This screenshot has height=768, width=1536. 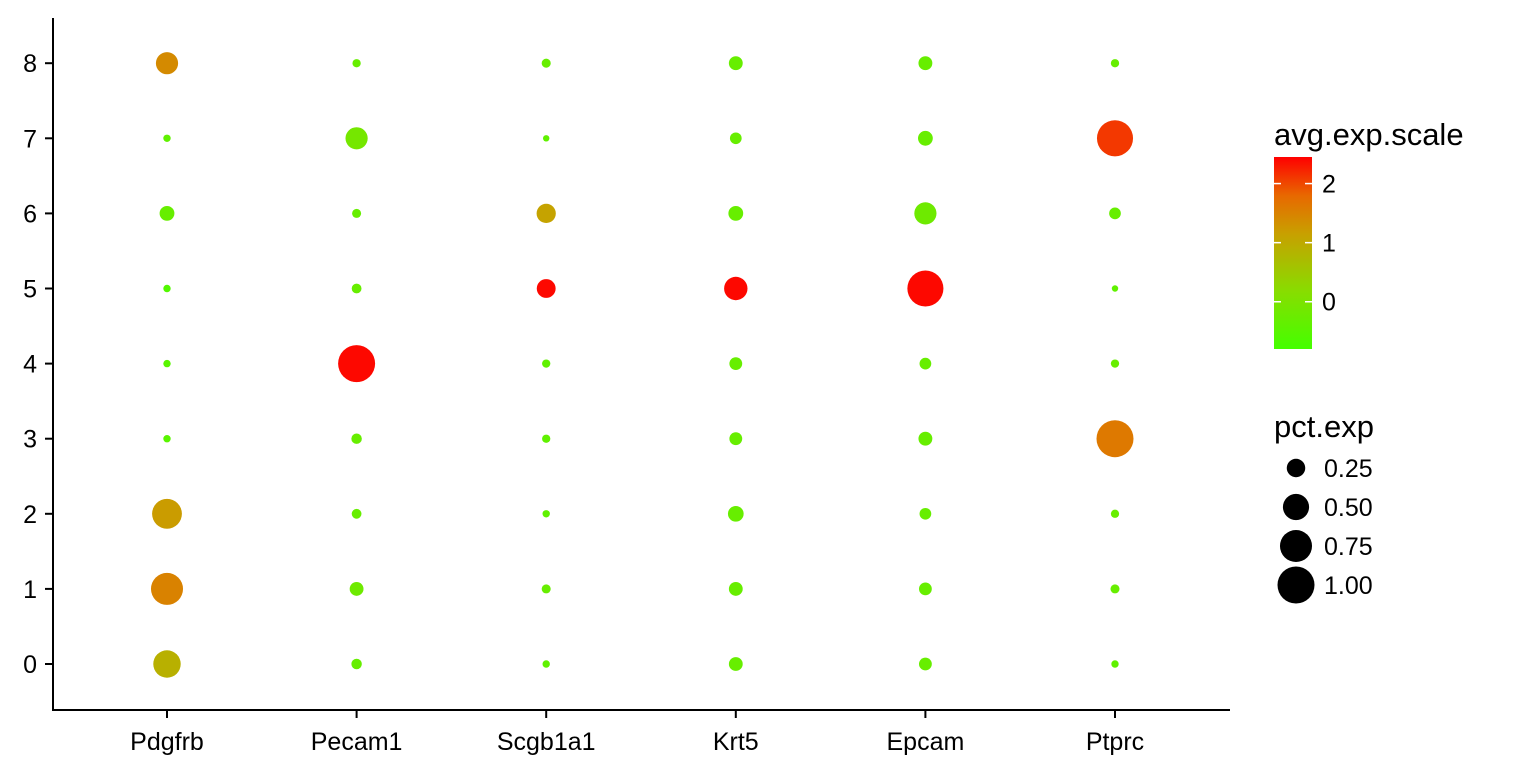 I want to click on x-tick-label: Pdgfrb, so click(x=167, y=742).